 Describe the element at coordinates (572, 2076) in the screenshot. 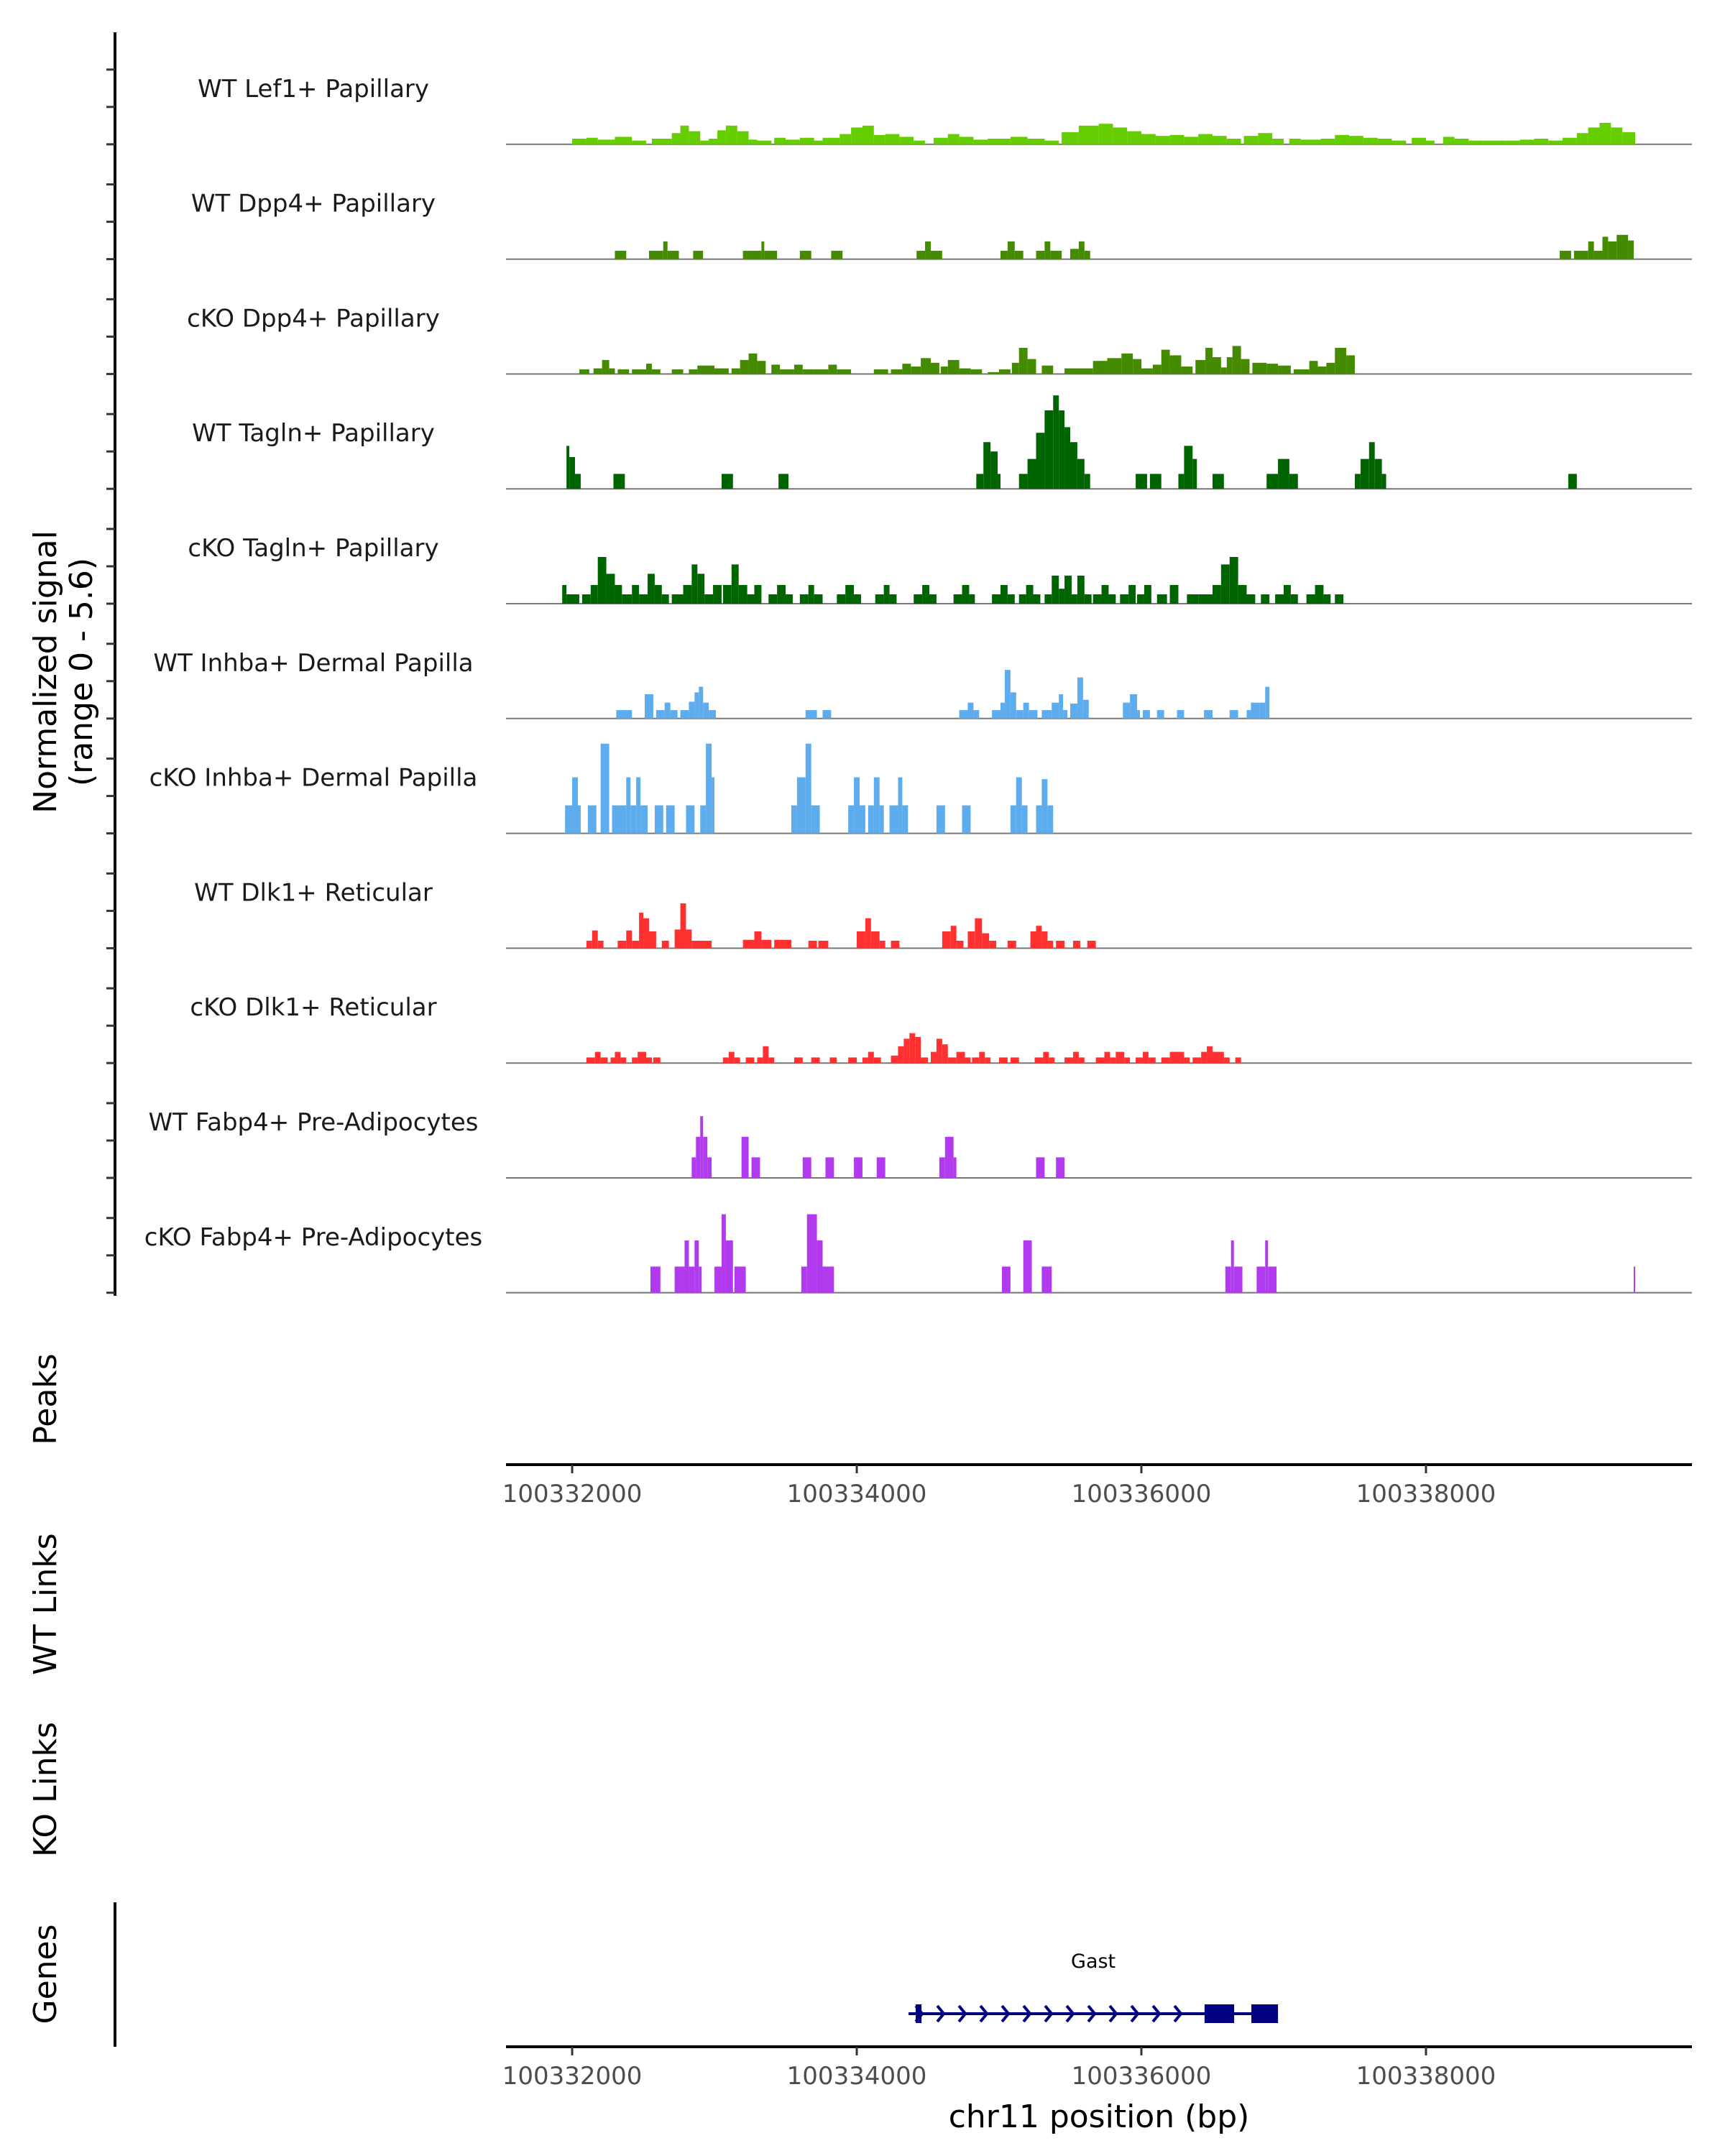

I see `x-tick-label: 100332000` at that location.